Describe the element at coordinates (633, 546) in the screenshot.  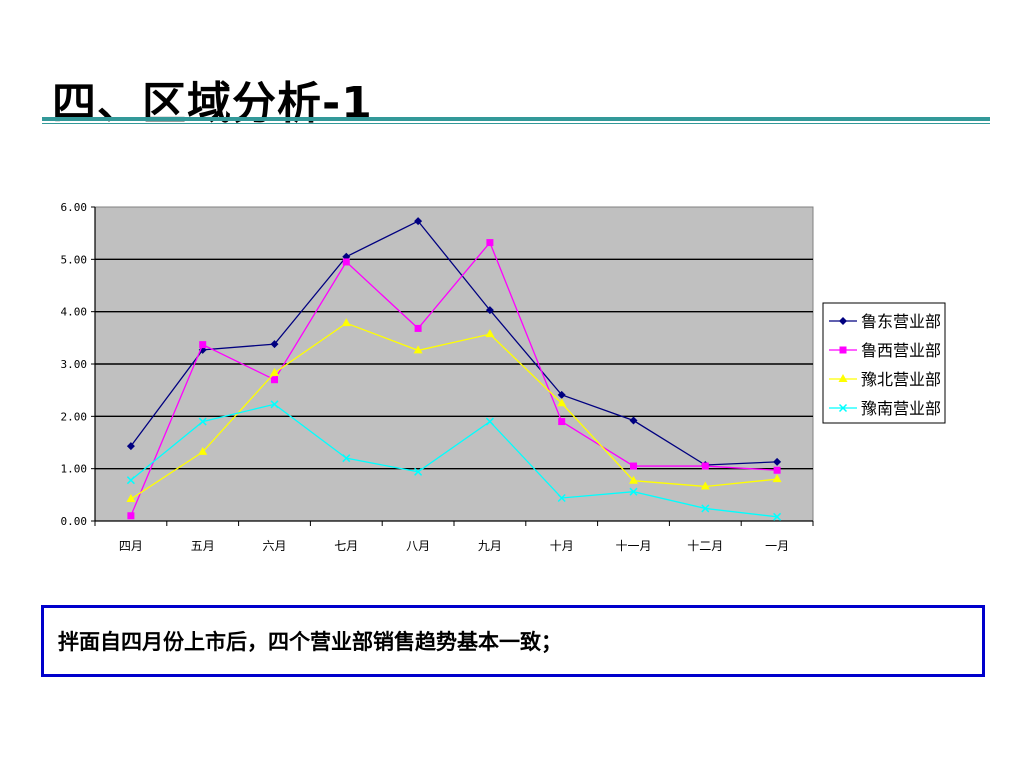
I see `x-tick-label: 十一月` at that location.